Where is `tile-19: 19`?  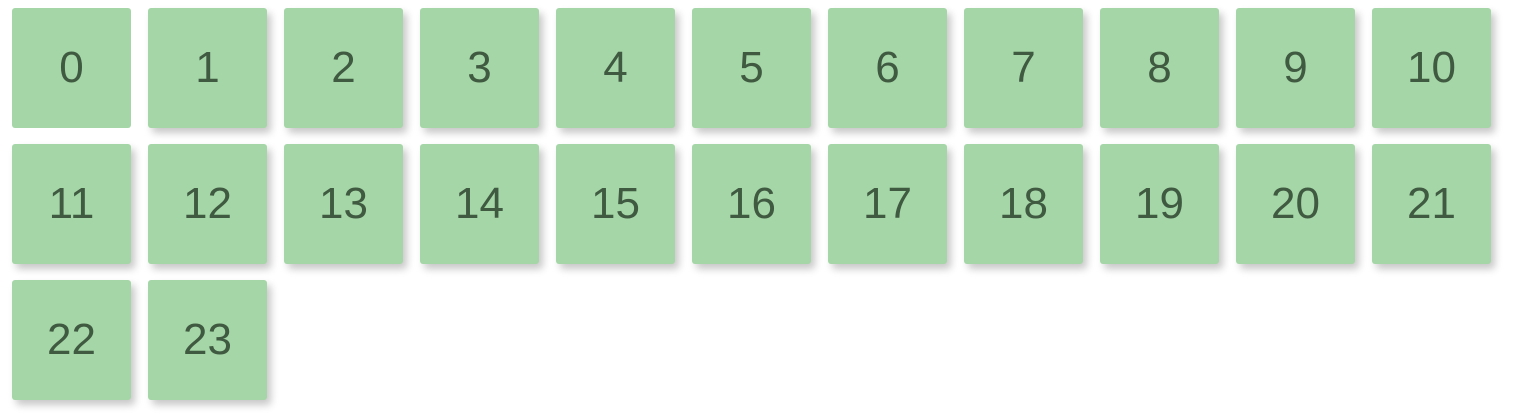 tile-19: 19 is located at coordinates (1159, 204).